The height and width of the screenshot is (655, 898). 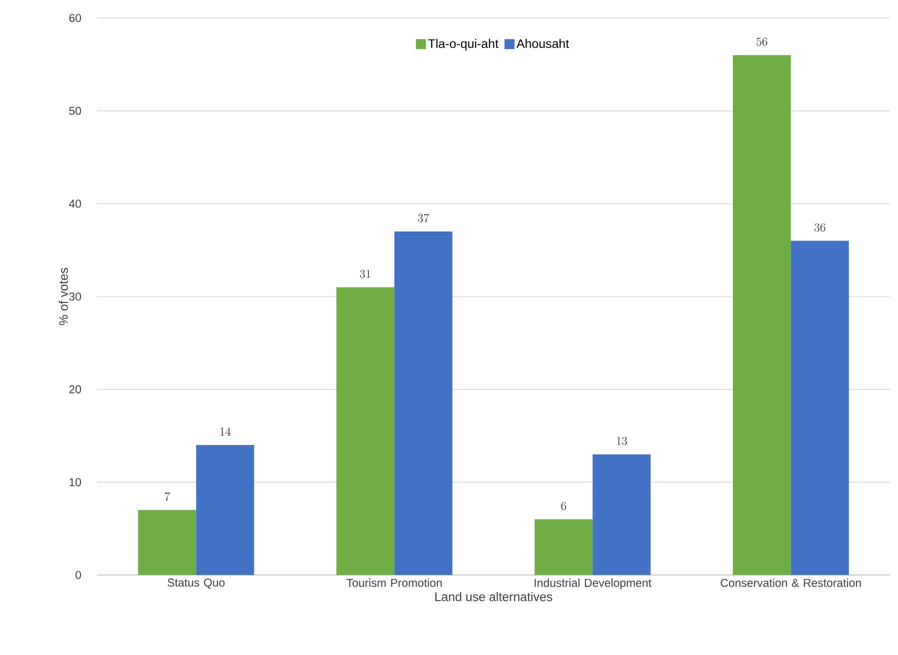 What do you see at coordinates (543, 43) in the screenshot?
I see `legend-label: Ahousaht` at bounding box center [543, 43].